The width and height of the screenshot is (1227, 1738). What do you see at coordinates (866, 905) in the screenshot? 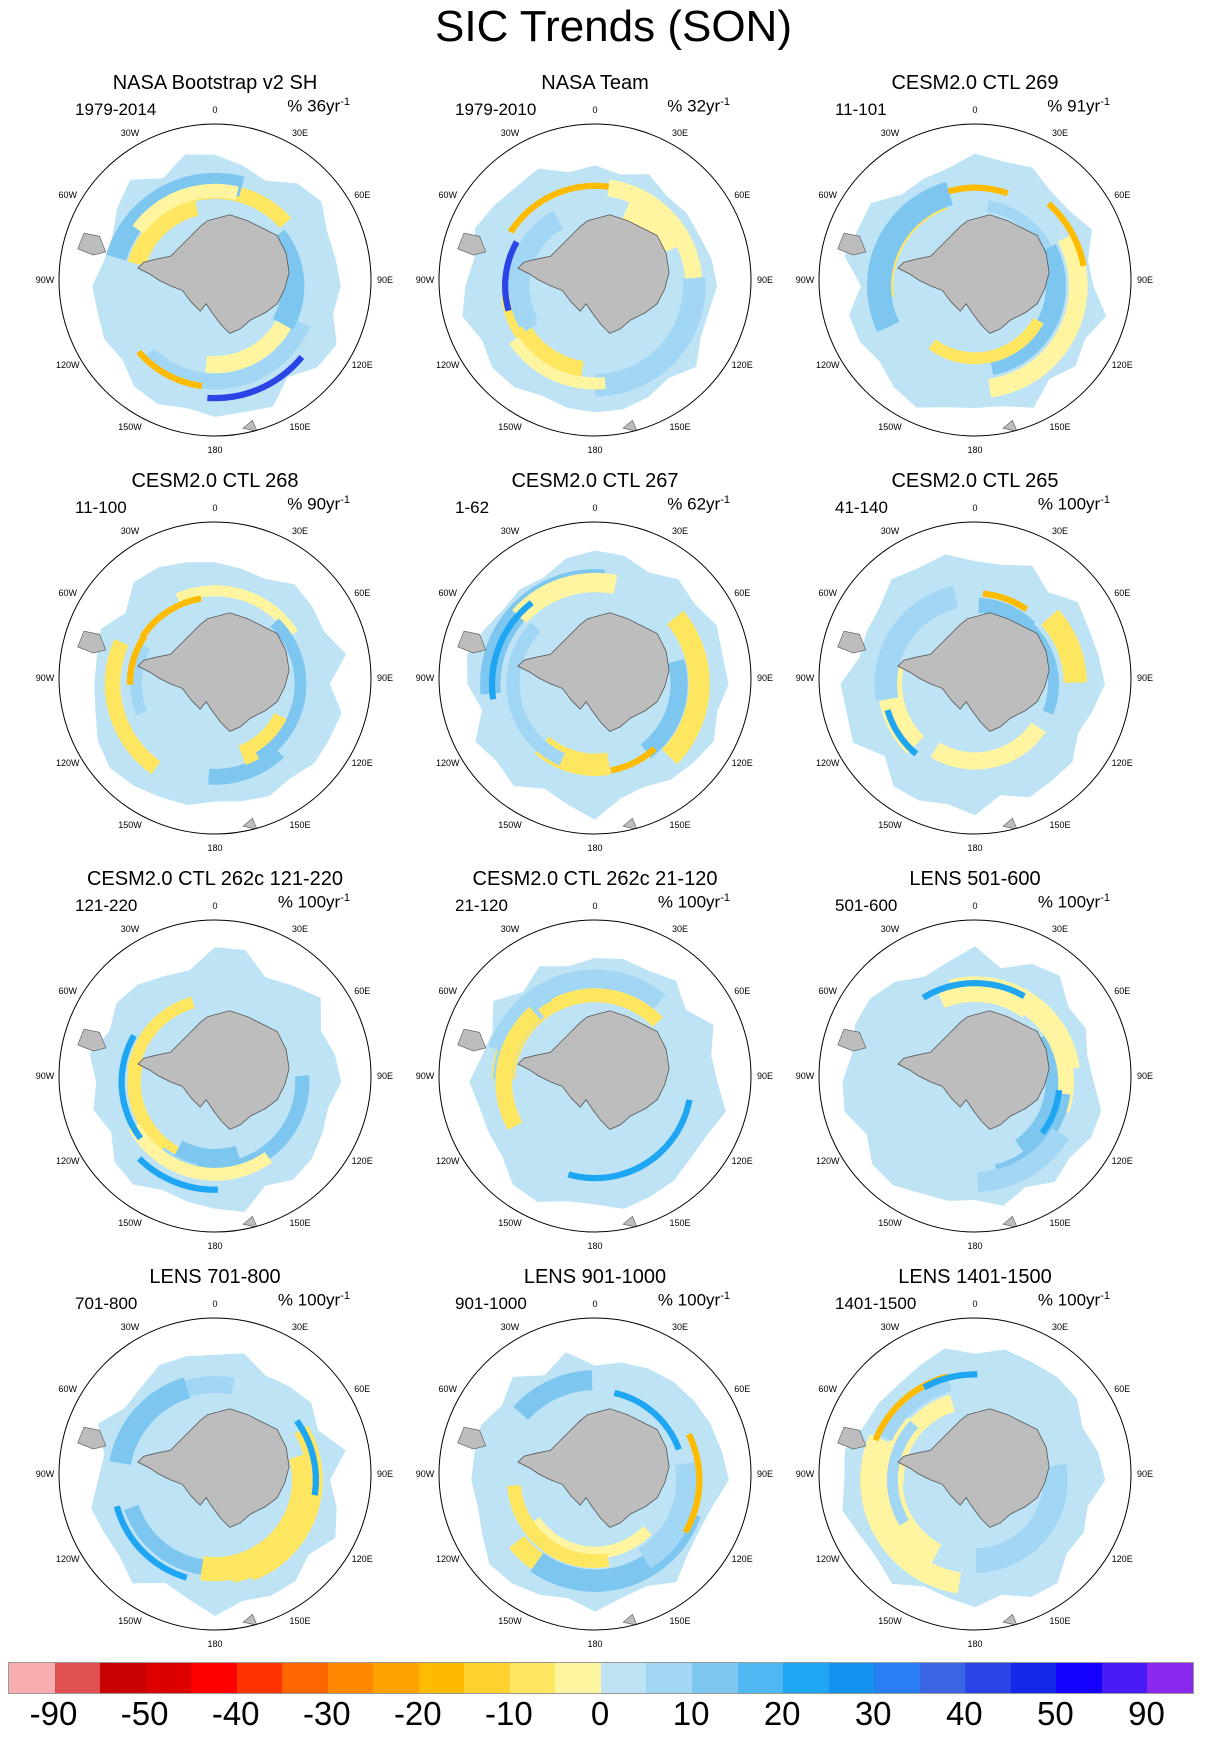
I see `panel-period: 501-600` at bounding box center [866, 905].